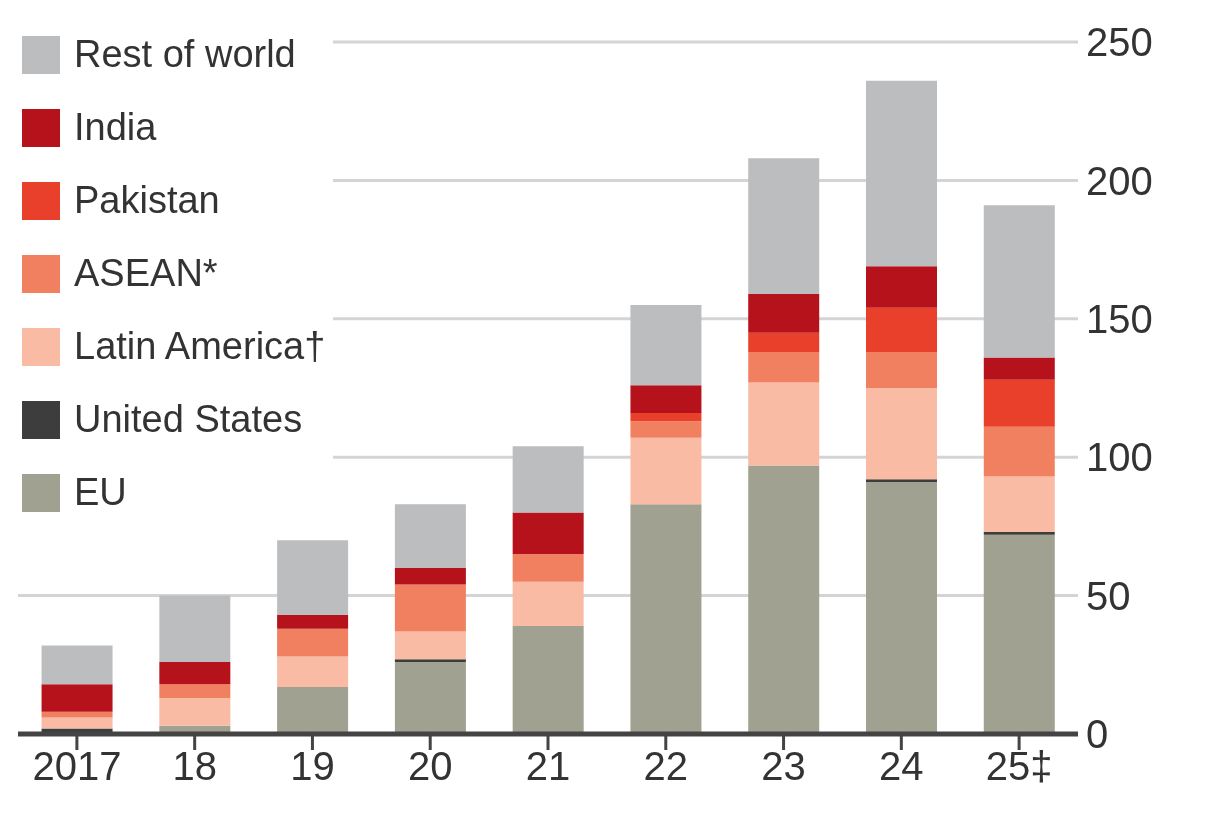 This screenshot has height=824, width=1218. What do you see at coordinates (115, 127) in the screenshot?
I see `legend-label: India` at bounding box center [115, 127].